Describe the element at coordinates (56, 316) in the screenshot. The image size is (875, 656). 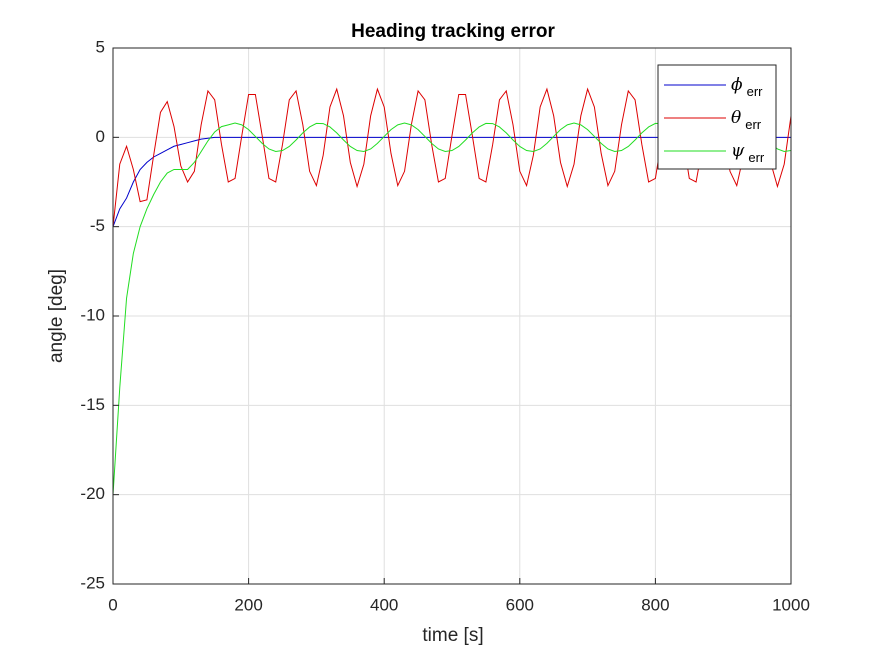
I see `y-axis-label: angle [deg]` at that location.